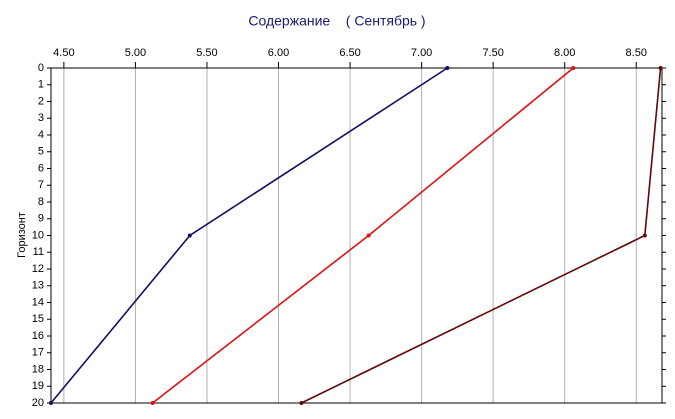  What do you see at coordinates (421, 53) in the screenshot?
I see `x-tick-label: 7.00` at bounding box center [421, 53].